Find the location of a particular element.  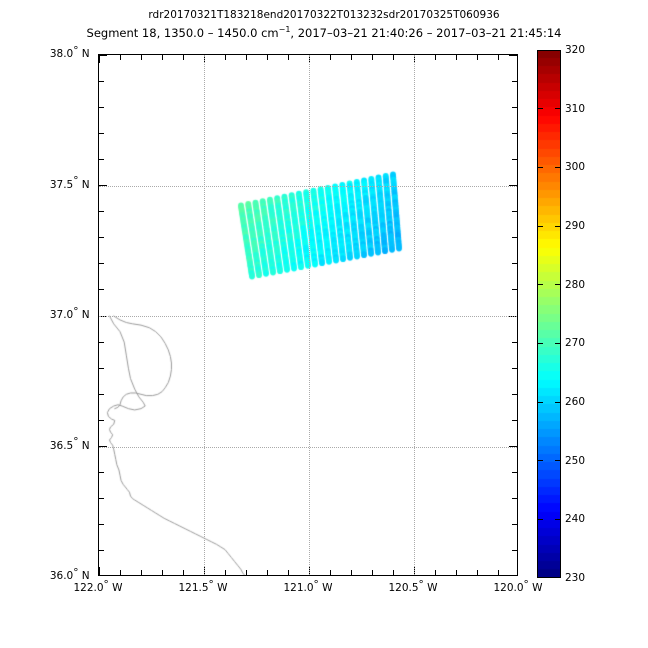

y-axis-label: 38.0° N is located at coordinates (46, 52).